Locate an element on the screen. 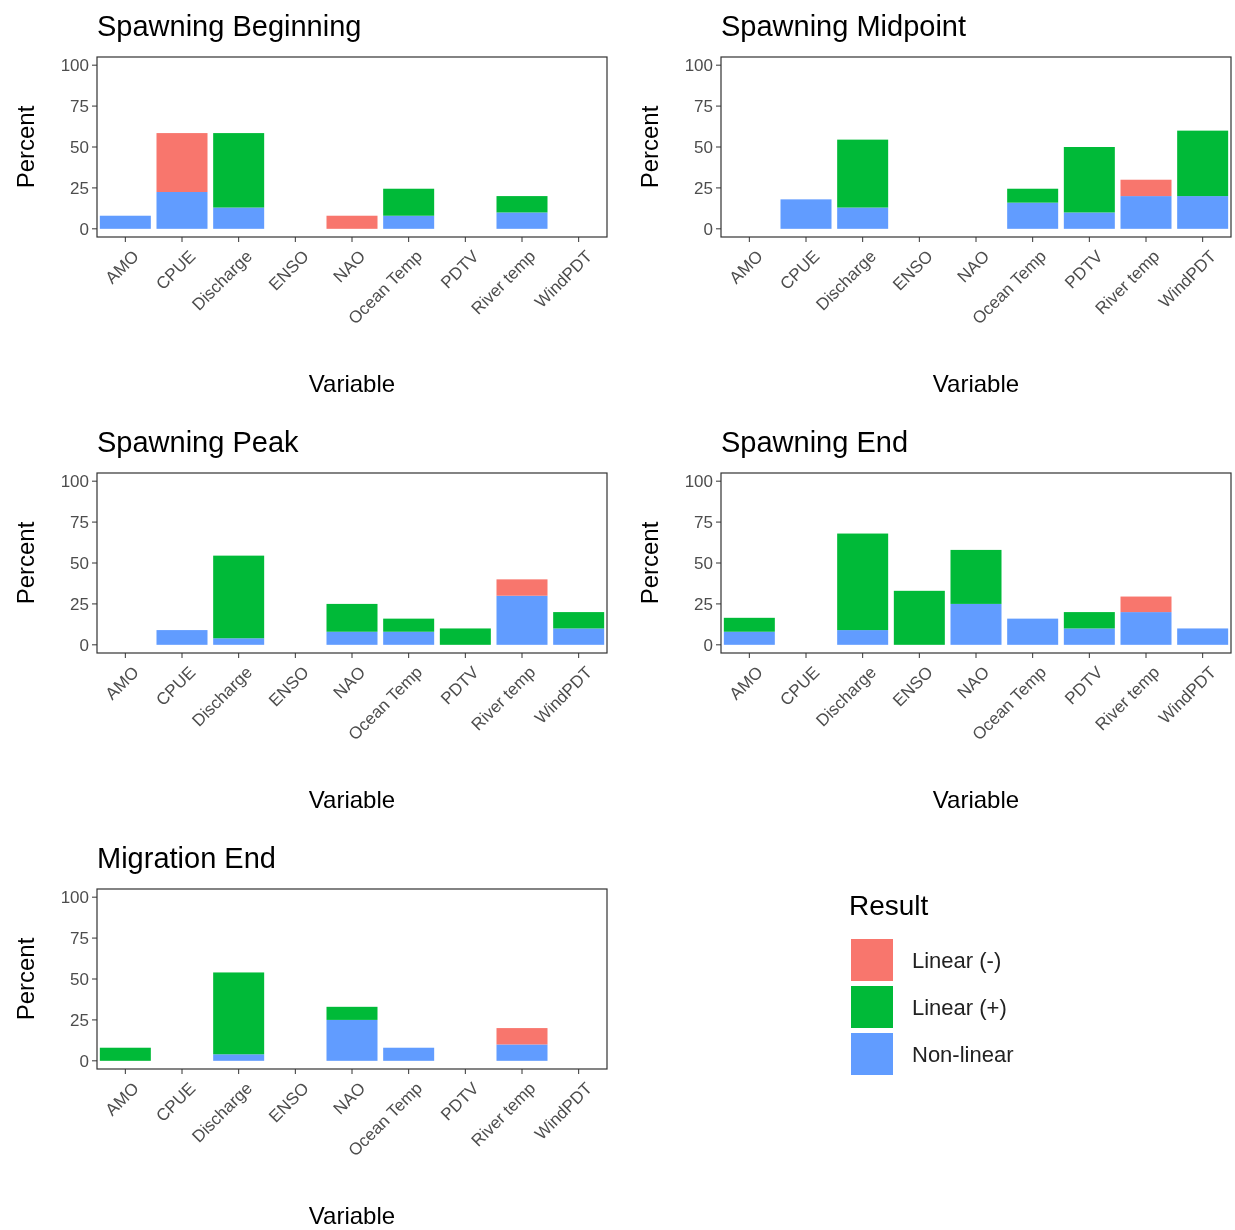 The width and height of the screenshot is (1235, 1230). chart-title: Spawning Peak is located at coordinates (198, 442).